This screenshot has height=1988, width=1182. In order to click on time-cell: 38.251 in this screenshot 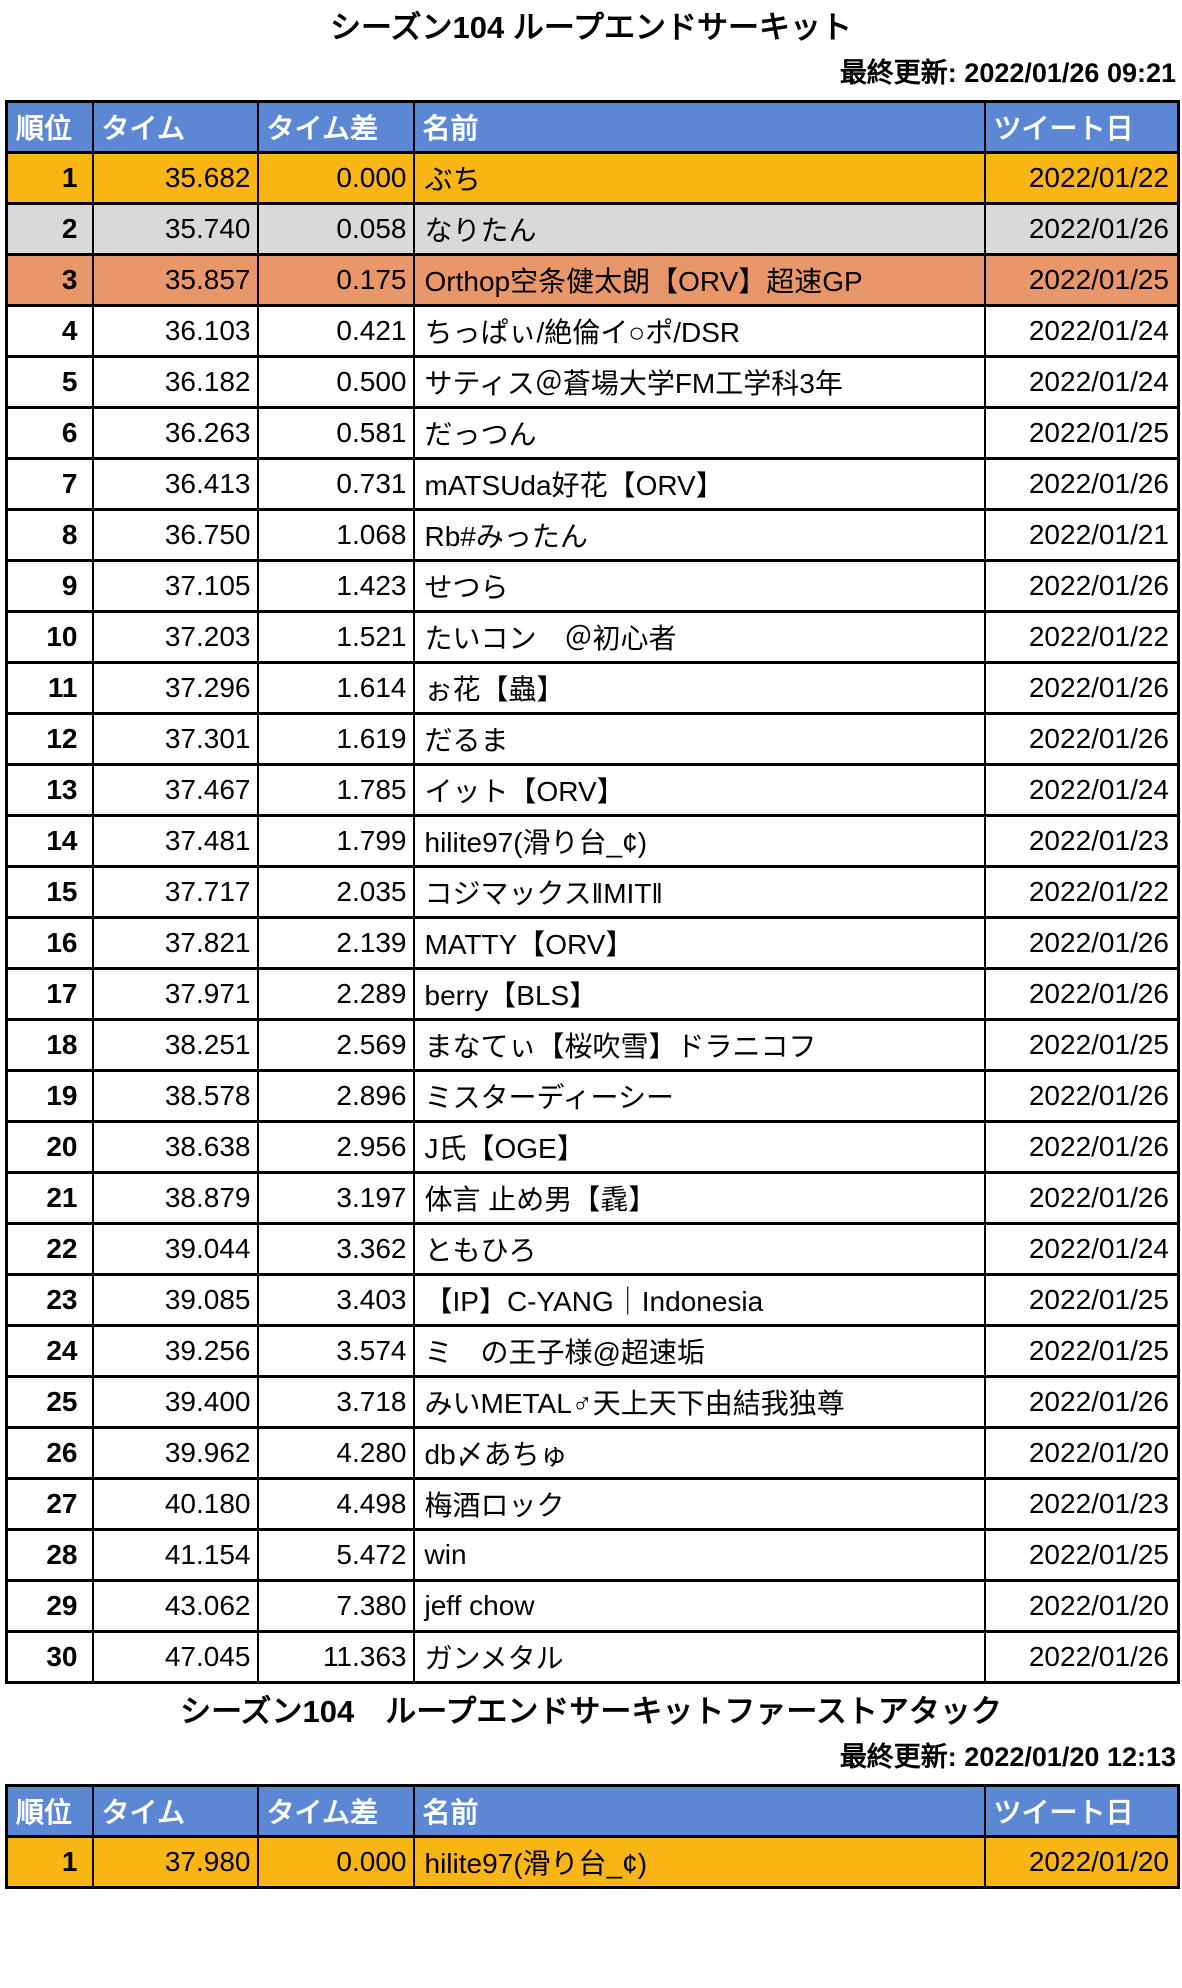, I will do `click(175, 1045)`.